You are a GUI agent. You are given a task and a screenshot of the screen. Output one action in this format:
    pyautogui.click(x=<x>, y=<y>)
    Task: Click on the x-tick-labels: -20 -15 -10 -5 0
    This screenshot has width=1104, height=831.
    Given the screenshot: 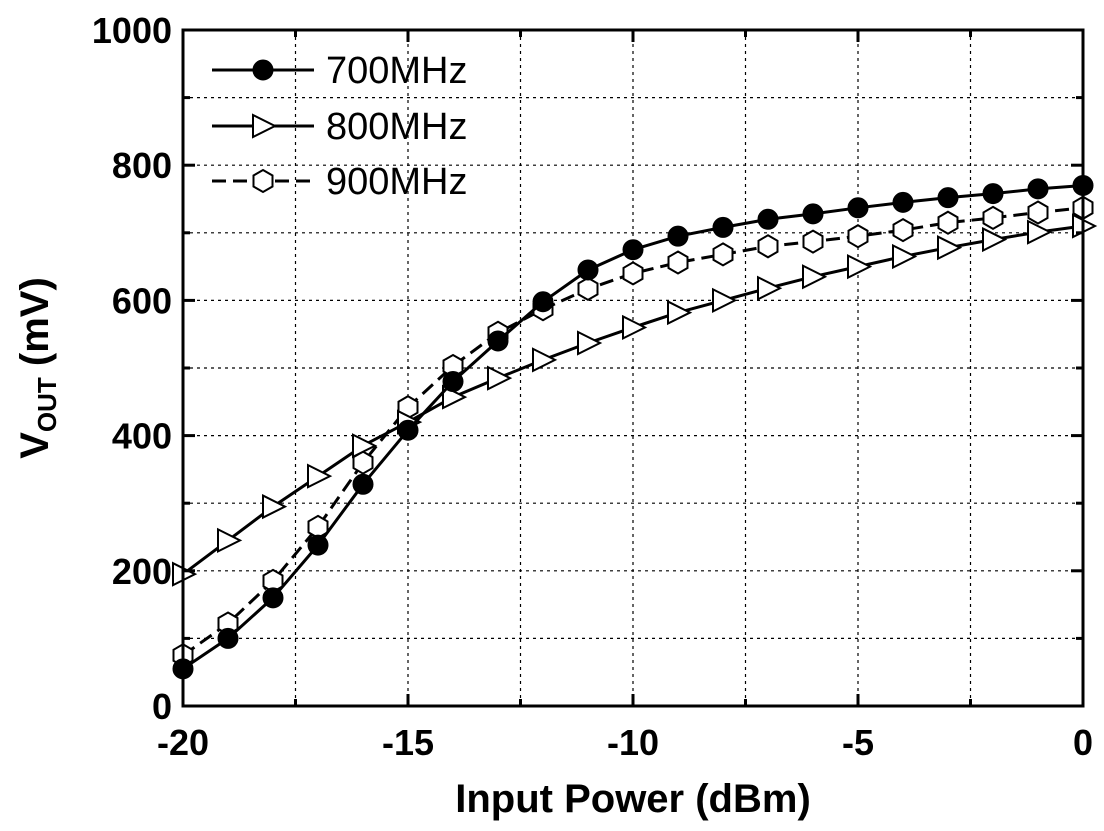 What is the action you would take?
    pyautogui.click(x=625, y=742)
    